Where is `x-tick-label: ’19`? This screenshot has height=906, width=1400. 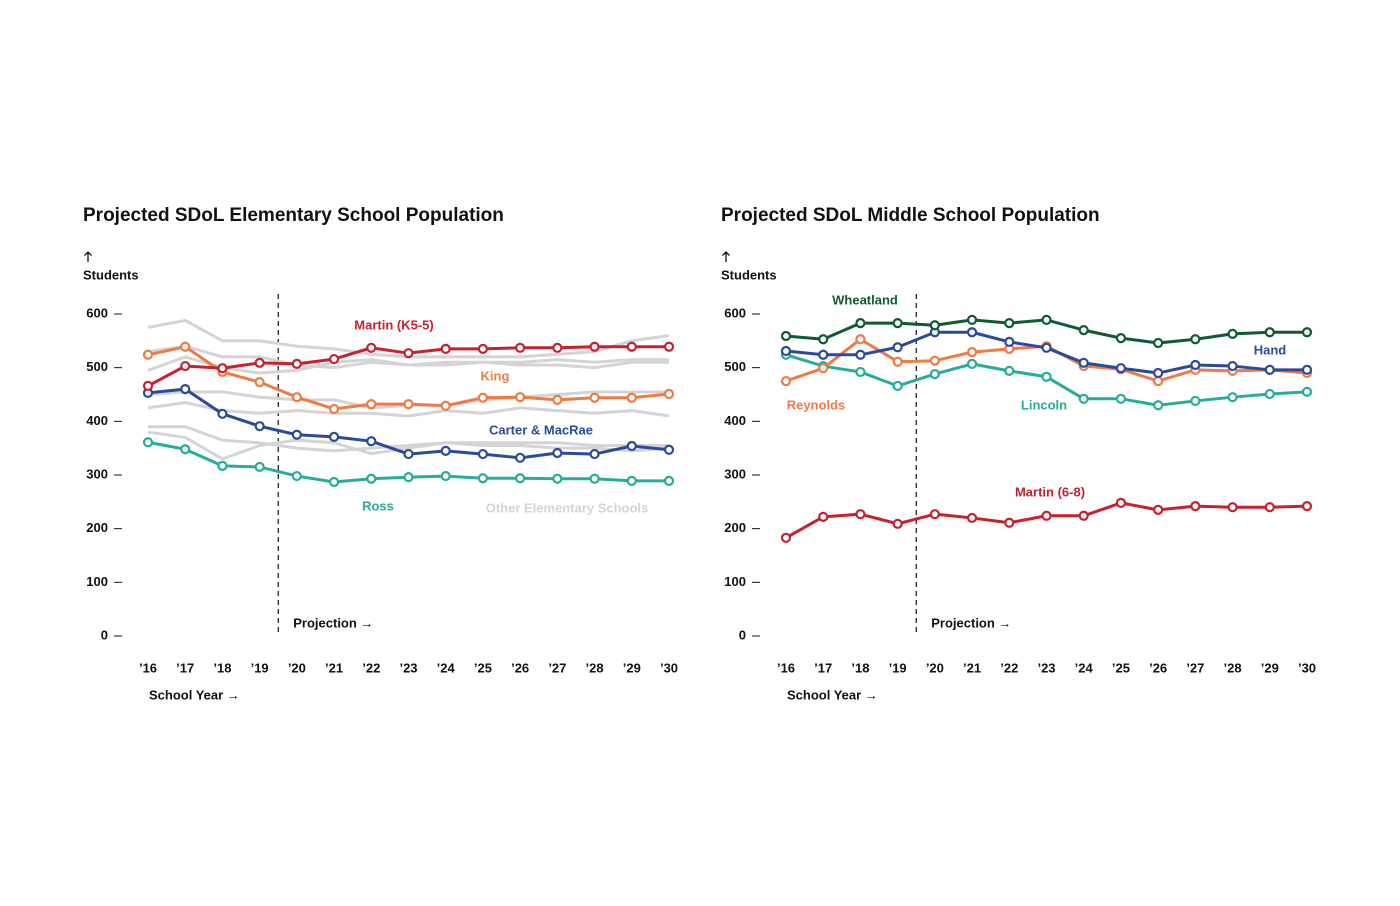 x-tick-label: ’19 is located at coordinates (898, 667).